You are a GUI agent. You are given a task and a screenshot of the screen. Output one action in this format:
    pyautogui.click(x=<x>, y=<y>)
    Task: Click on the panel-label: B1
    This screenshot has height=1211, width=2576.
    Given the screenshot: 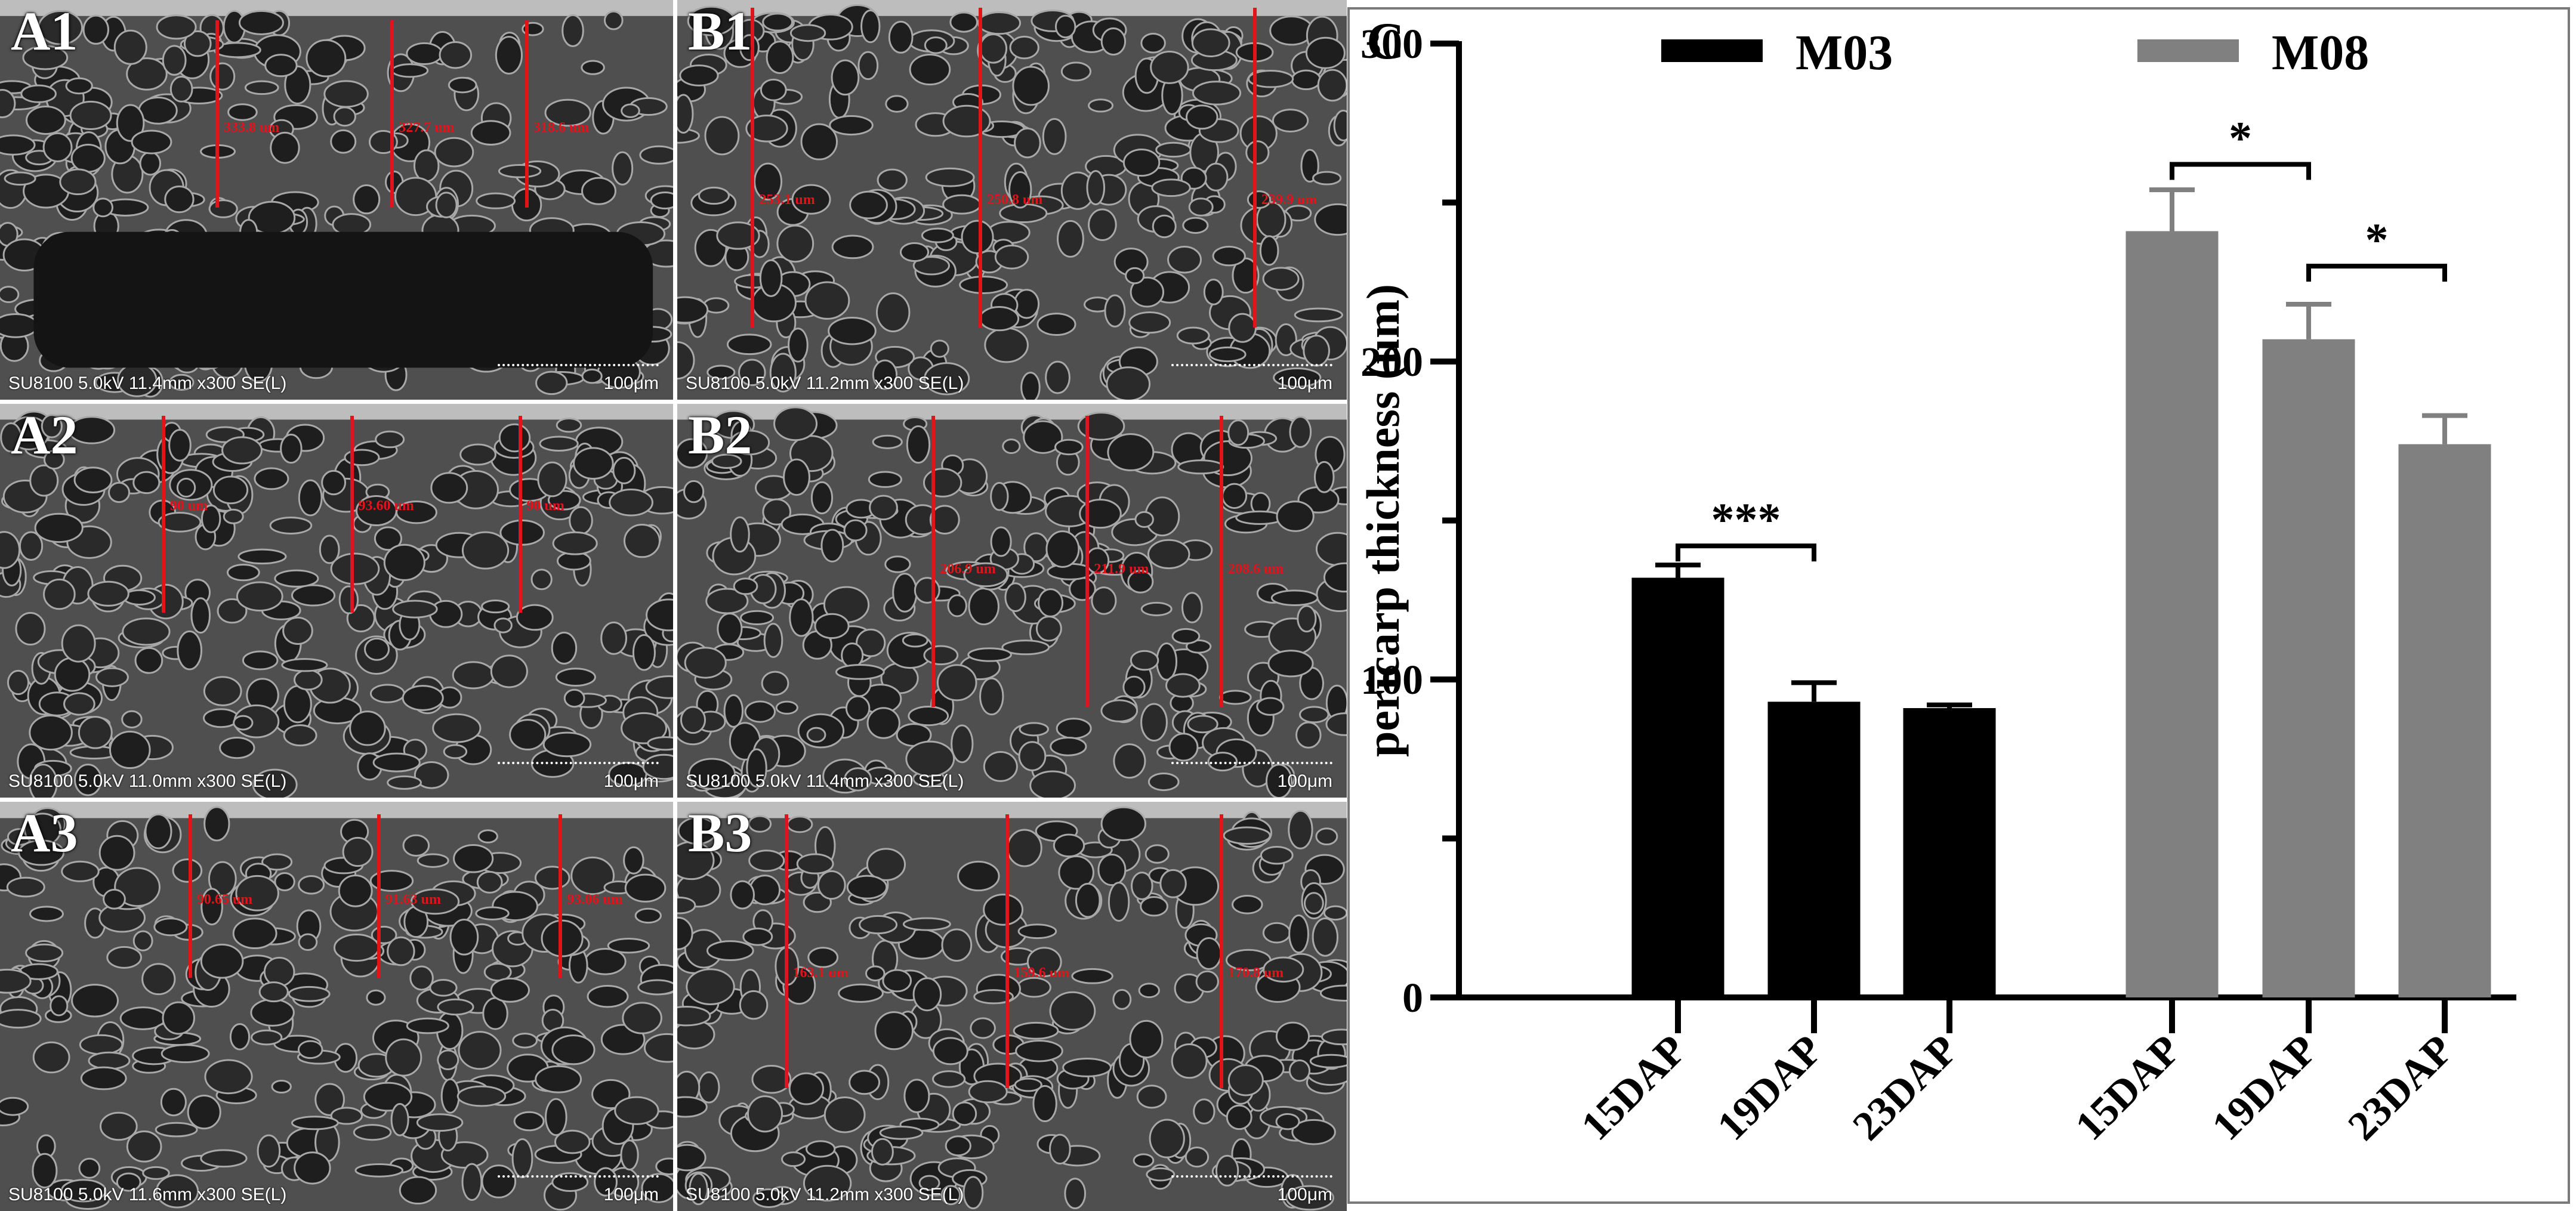 What is the action you would take?
    pyautogui.click(x=720, y=31)
    